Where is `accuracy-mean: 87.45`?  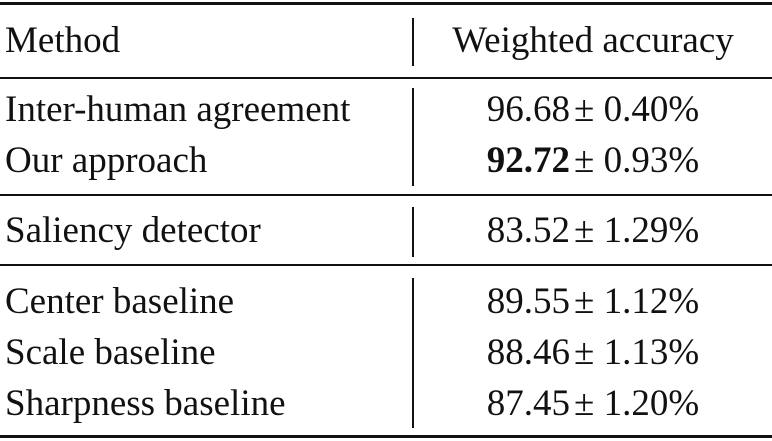 accuracy-mean: 87.45 is located at coordinates (528, 403).